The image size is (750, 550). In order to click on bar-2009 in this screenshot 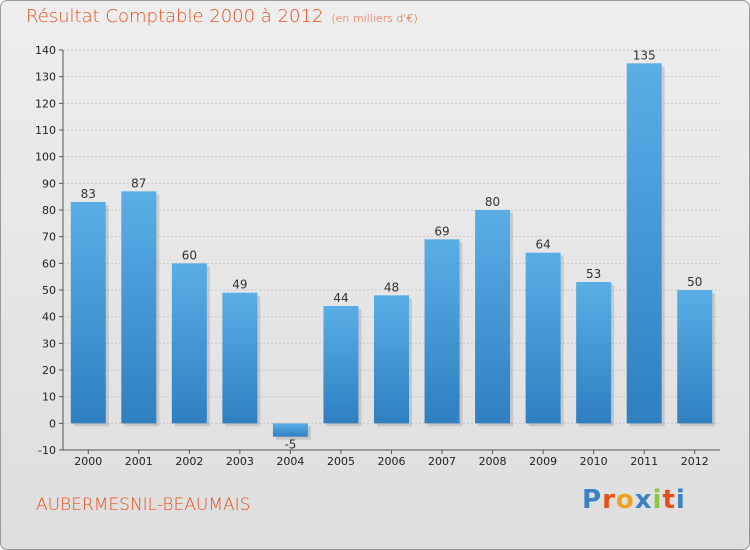, I will do `click(543, 338)`.